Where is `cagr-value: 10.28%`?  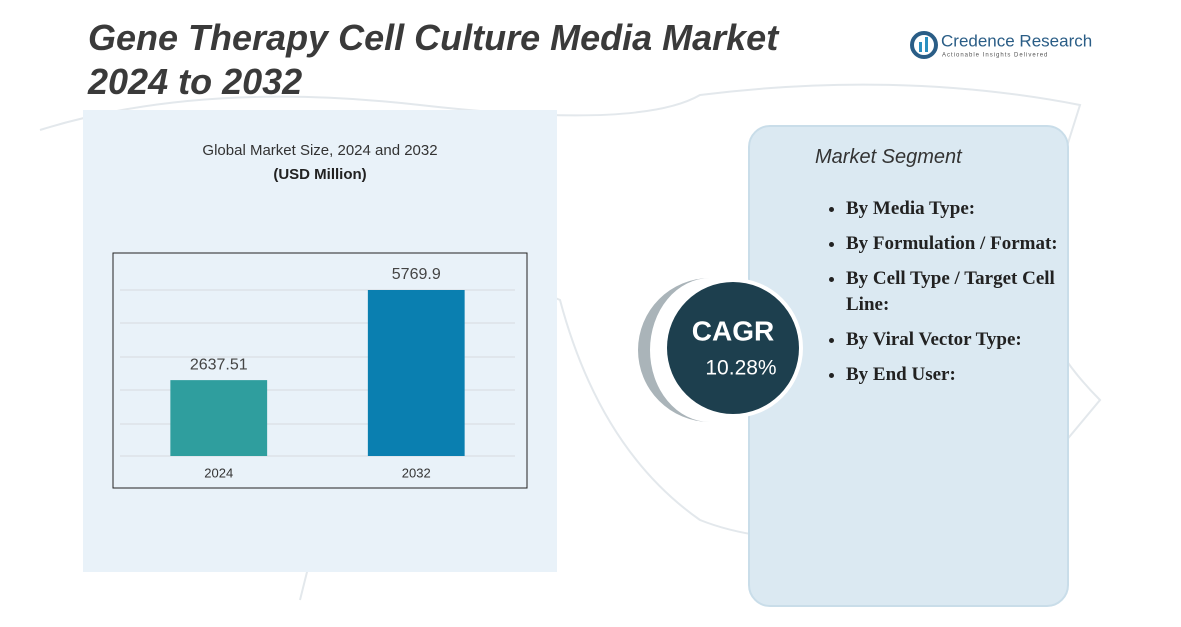 cagr-value: 10.28% is located at coordinates (740, 368).